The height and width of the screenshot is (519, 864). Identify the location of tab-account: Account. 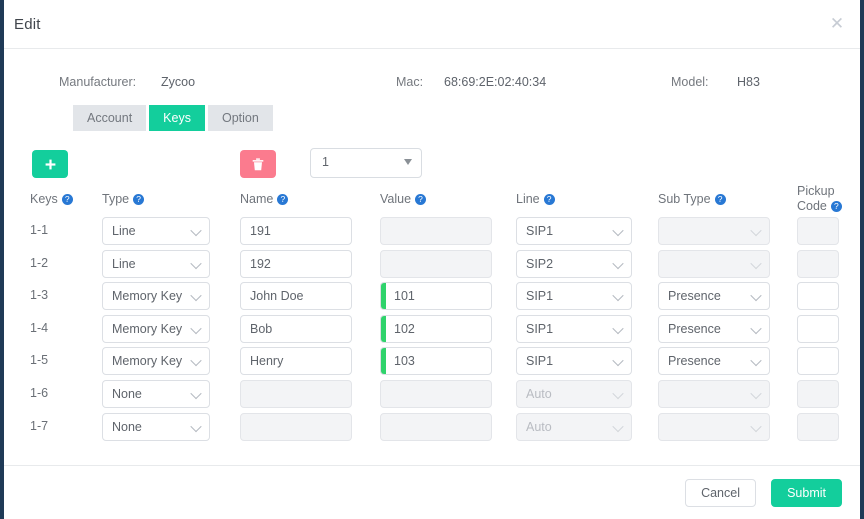
(110, 118).